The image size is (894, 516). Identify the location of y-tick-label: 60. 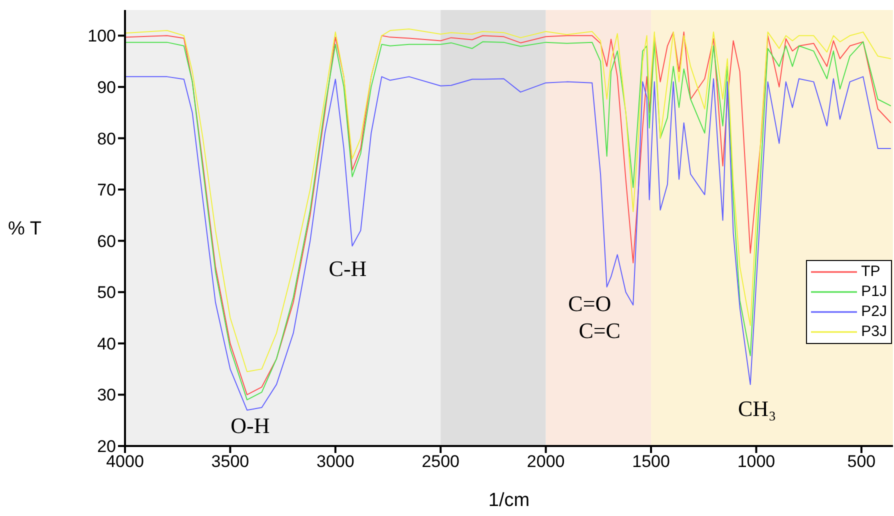
(106, 241).